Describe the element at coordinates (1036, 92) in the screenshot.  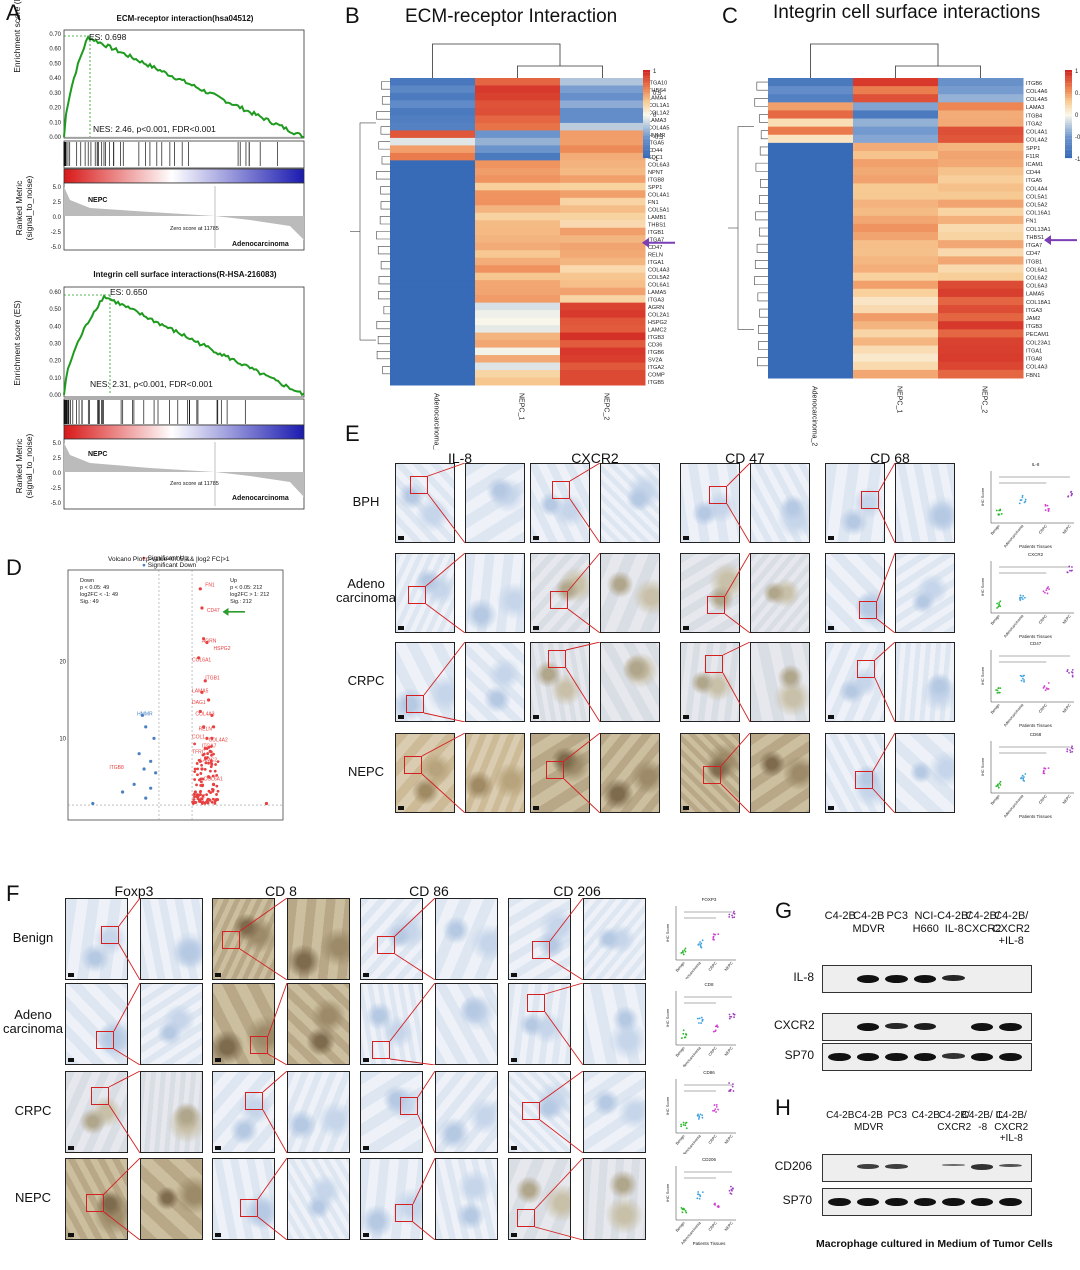
I see `gene-label: COL4A6` at that location.